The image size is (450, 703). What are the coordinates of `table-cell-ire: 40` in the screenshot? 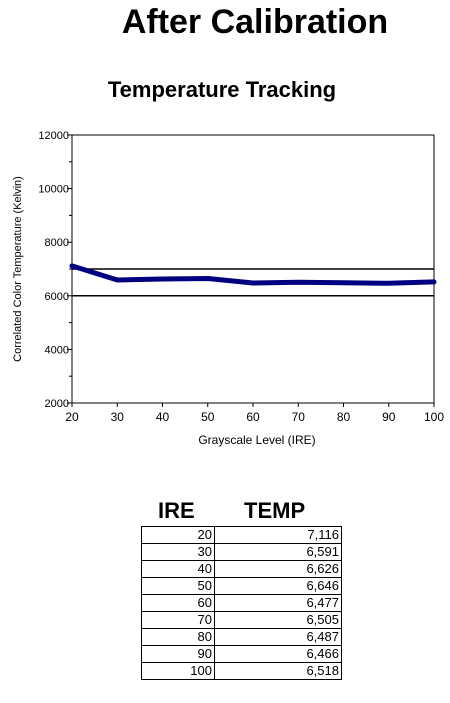 It's located at (178, 569).